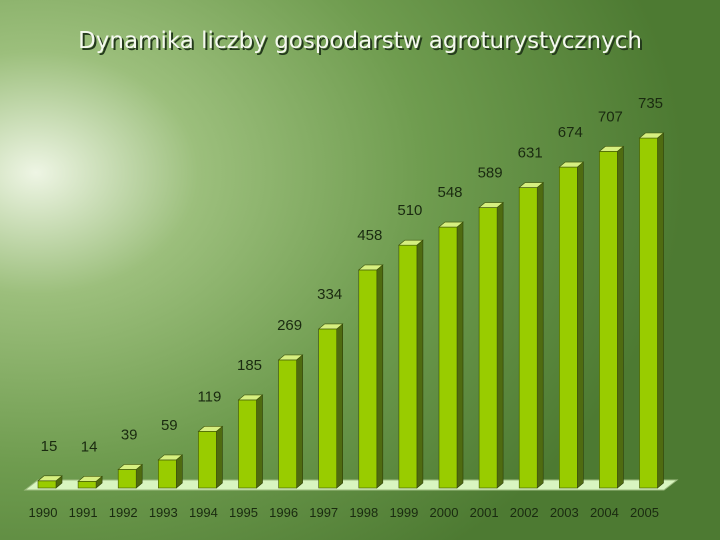  I want to click on x-tick-label: 1990, so click(43, 512).